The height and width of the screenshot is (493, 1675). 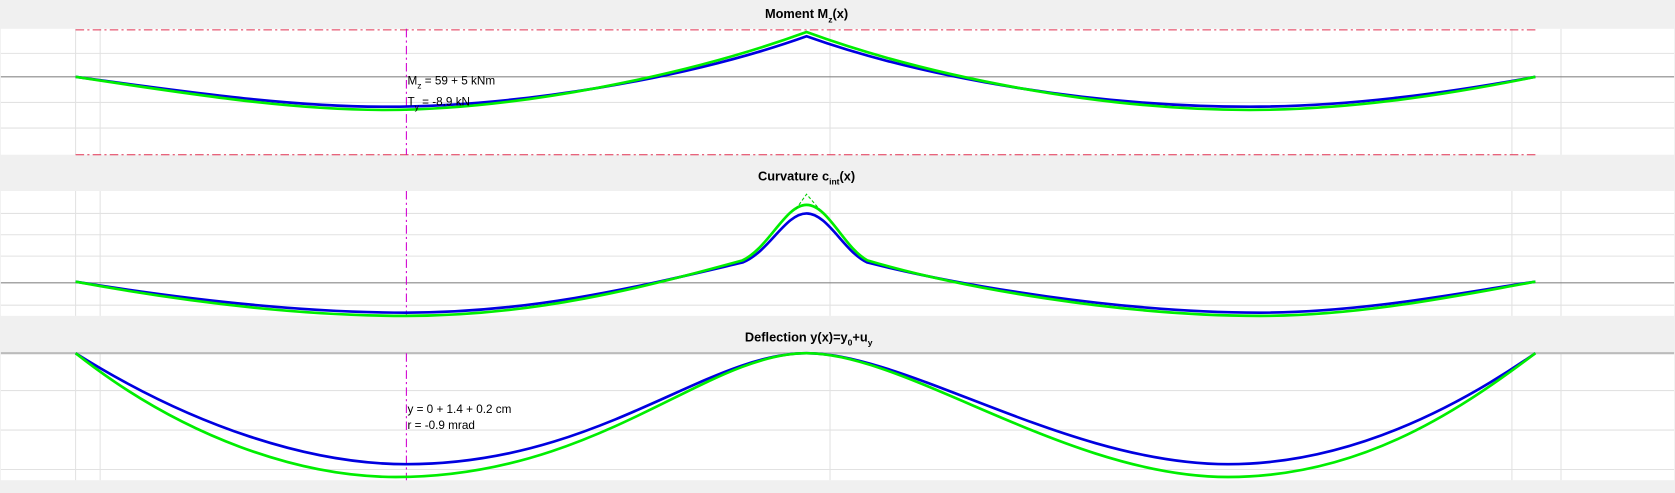 What do you see at coordinates (440, 425) in the screenshot?
I see `cursor-annotation: r = -0.9 mrad` at bounding box center [440, 425].